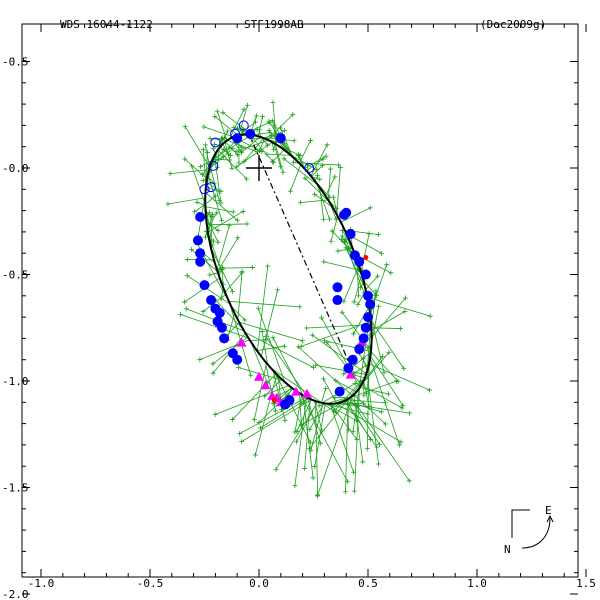  Describe the element at coordinates (15, 381) in the screenshot. I see `y-tick-label: -1.0` at that location.